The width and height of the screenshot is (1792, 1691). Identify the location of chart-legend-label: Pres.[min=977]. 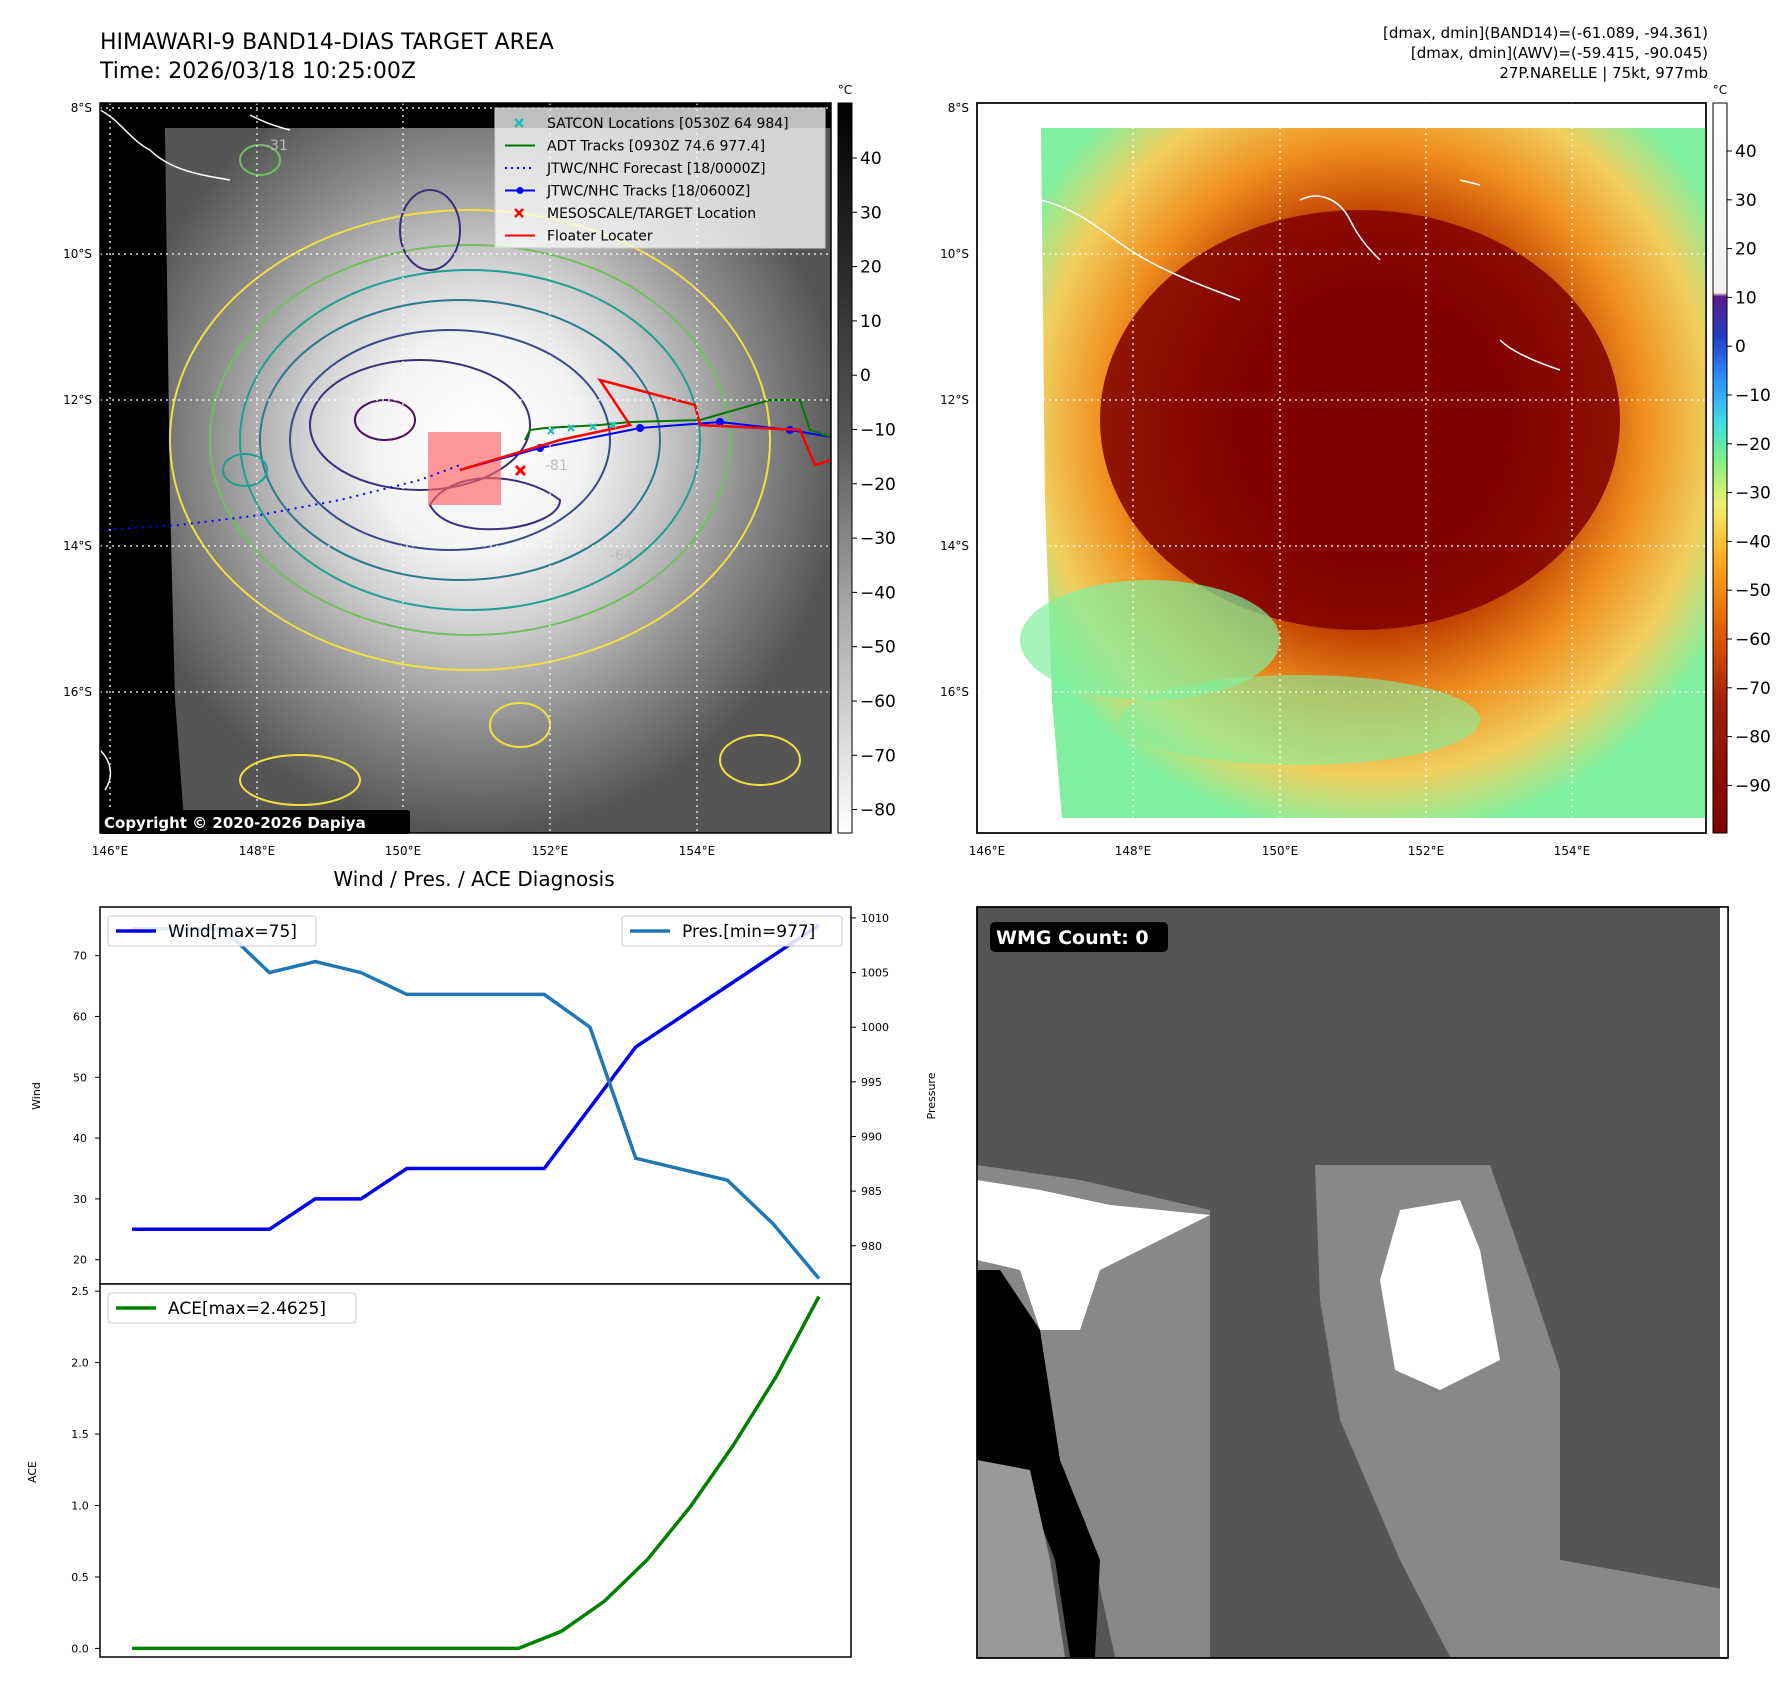
(748, 932).